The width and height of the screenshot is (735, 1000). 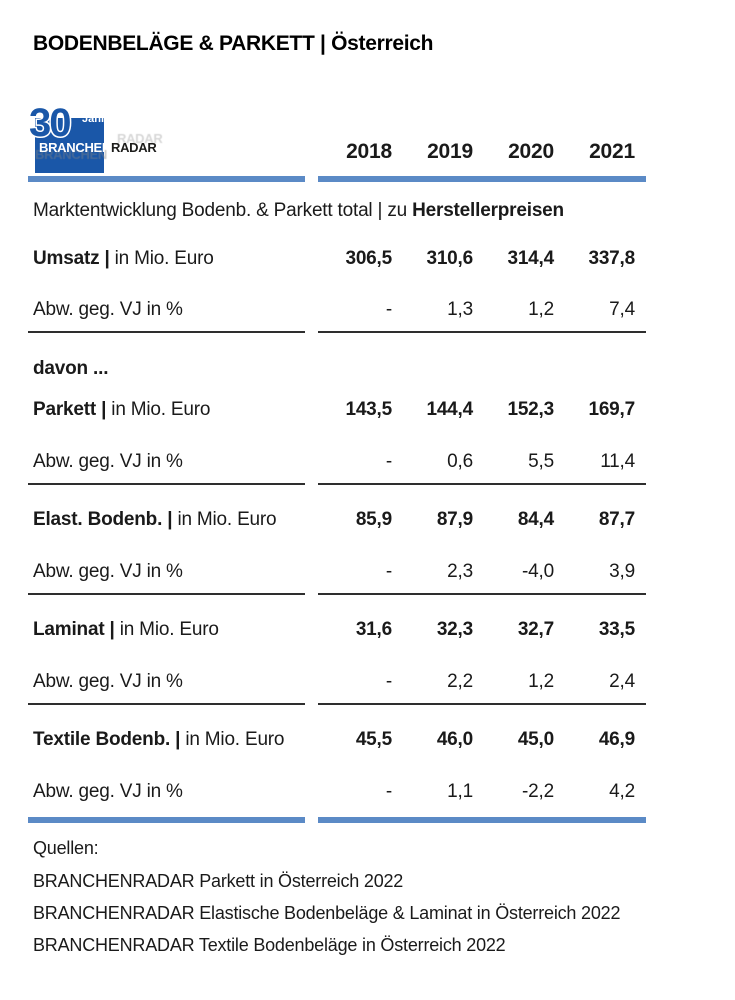 What do you see at coordinates (622, 309) in the screenshot?
I see `abw-cell: 7,4` at bounding box center [622, 309].